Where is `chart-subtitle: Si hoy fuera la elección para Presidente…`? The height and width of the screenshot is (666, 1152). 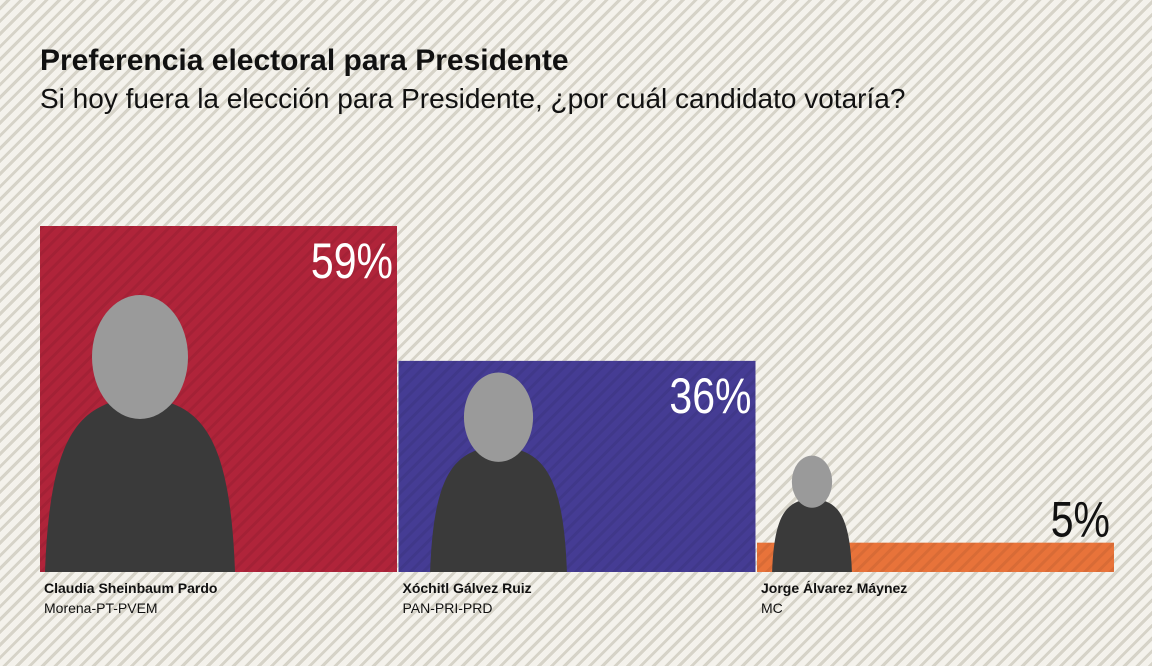
chart-subtitle: Si hoy fuera la elección para Presidente… is located at coordinates (472, 98).